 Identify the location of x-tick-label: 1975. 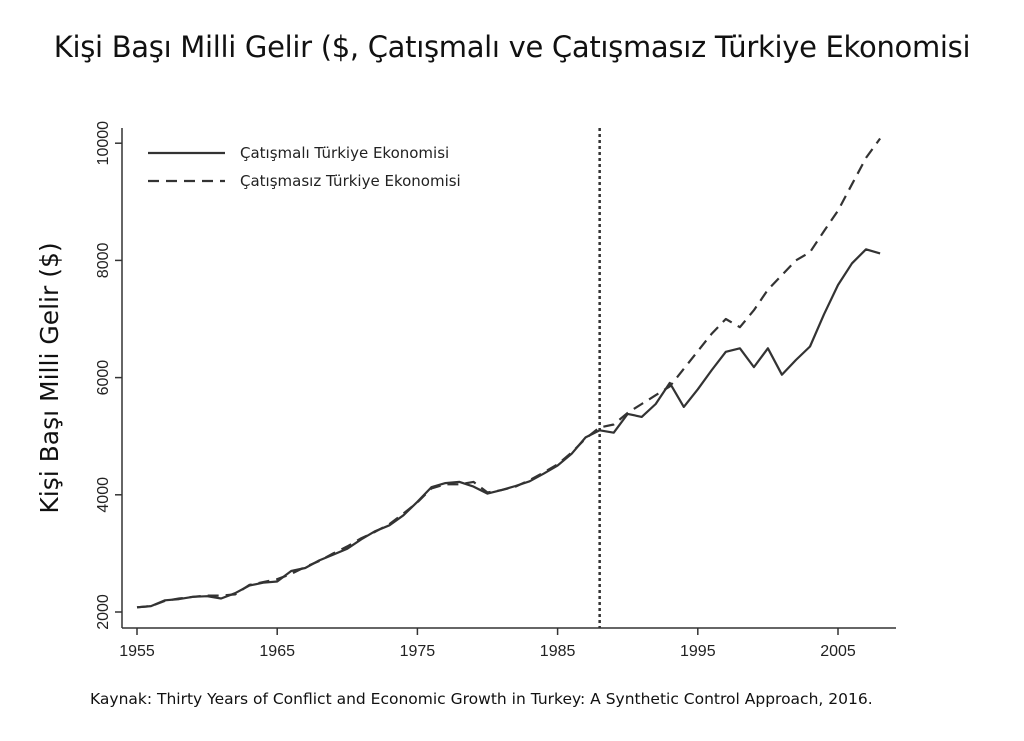
(418, 651).